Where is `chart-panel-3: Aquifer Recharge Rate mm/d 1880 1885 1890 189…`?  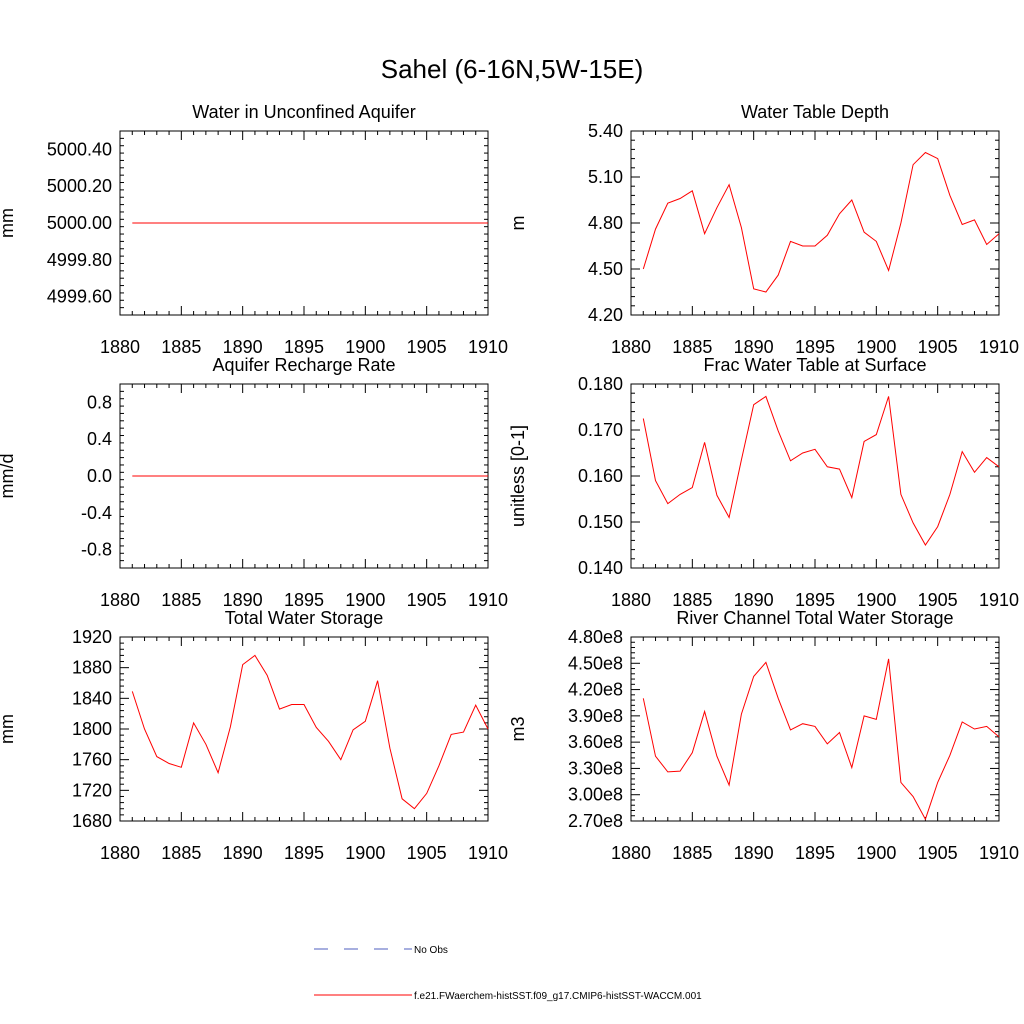 chart-panel-3: Aquifer Recharge Rate mm/d 1880 1885 1890 189… is located at coordinates (254, 482).